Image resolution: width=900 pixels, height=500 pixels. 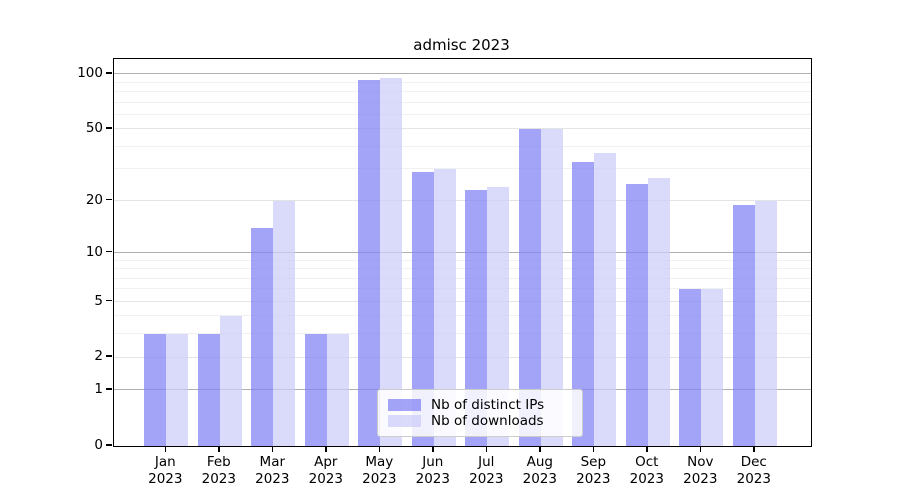 I want to click on x-tick-mark-jan, so click(x=165, y=449).